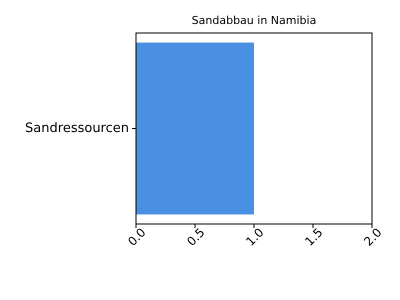 The image size is (400, 300). Describe the element at coordinates (314, 237) in the screenshot. I see `x-tick-label: 1.5` at that location.